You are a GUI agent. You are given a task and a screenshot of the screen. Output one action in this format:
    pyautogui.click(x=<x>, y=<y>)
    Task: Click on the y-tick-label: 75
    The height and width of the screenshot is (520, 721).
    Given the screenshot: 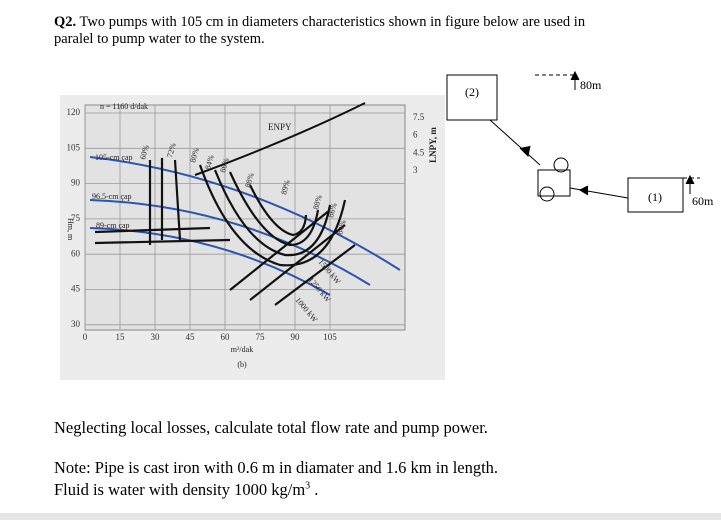 What is the action you would take?
    pyautogui.click(x=76, y=218)
    